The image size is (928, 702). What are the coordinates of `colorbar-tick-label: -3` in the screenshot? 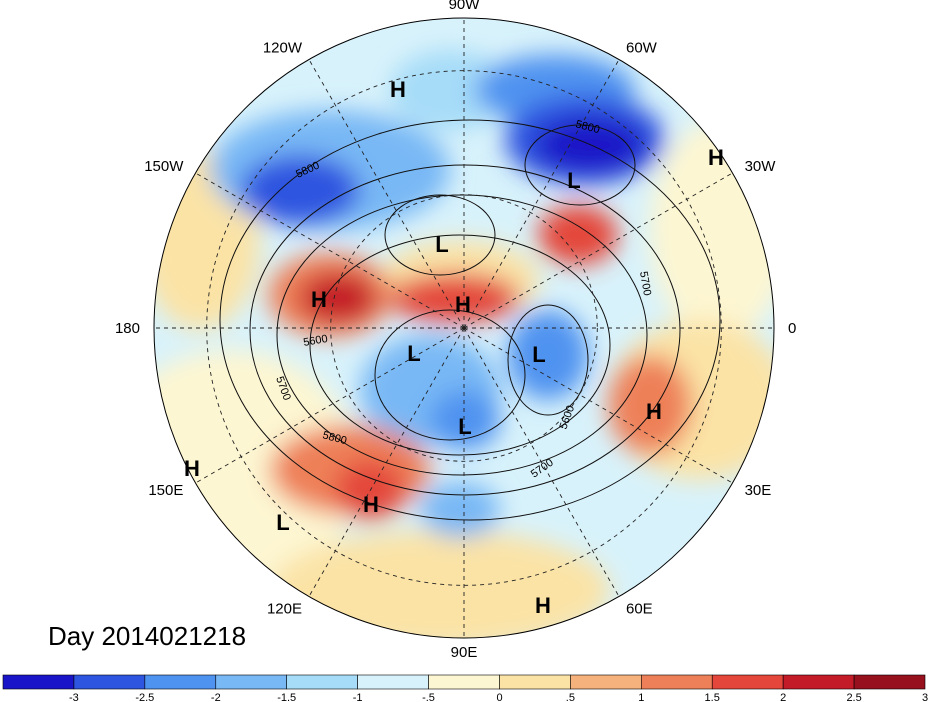 It's located at (74, 697).